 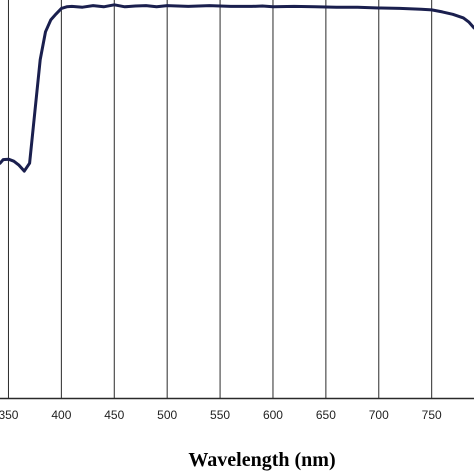 What do you see at coordinates (167, 415) in the screenshot?
I see `x-tick-label-500: 500` at bounding box center [167, 415].